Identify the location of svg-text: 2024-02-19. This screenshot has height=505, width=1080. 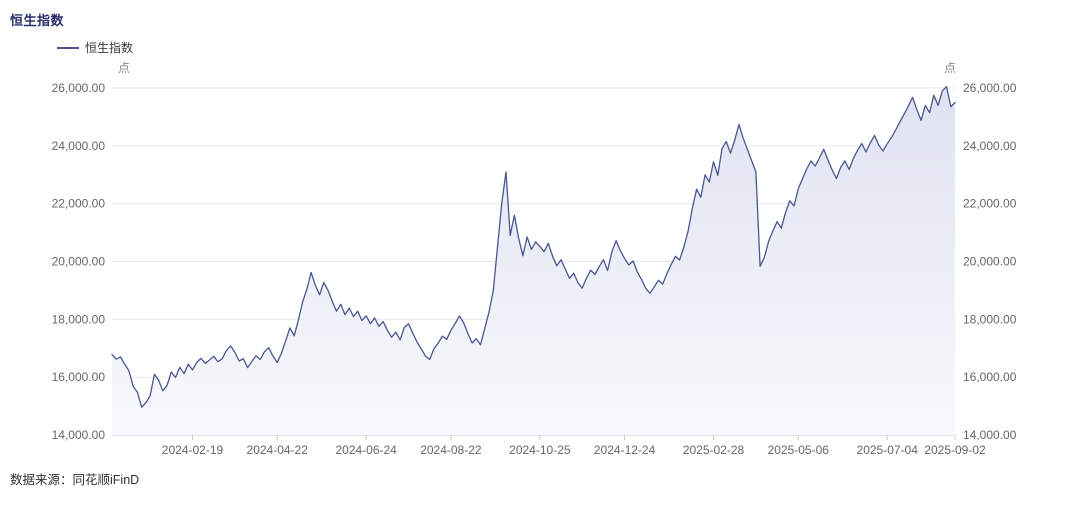
(193, 450).